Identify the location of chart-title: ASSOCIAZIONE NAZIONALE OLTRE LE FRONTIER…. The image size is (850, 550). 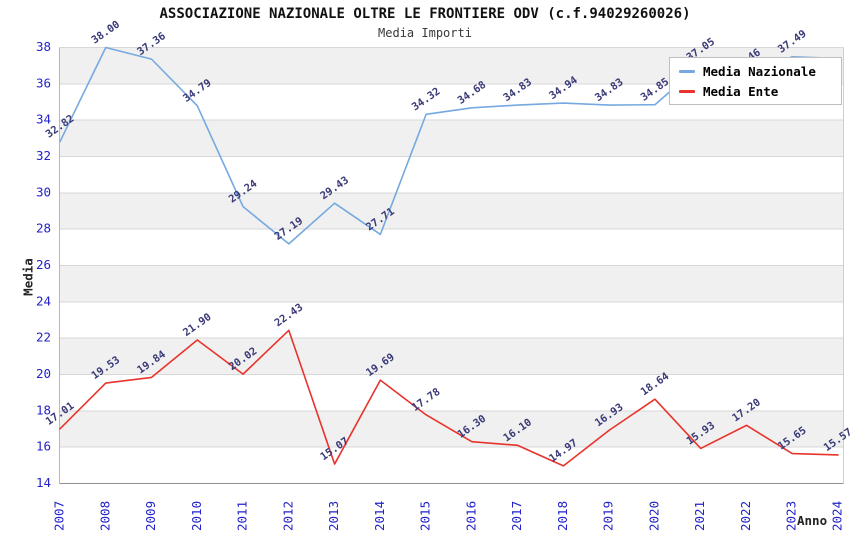
(425, 14).